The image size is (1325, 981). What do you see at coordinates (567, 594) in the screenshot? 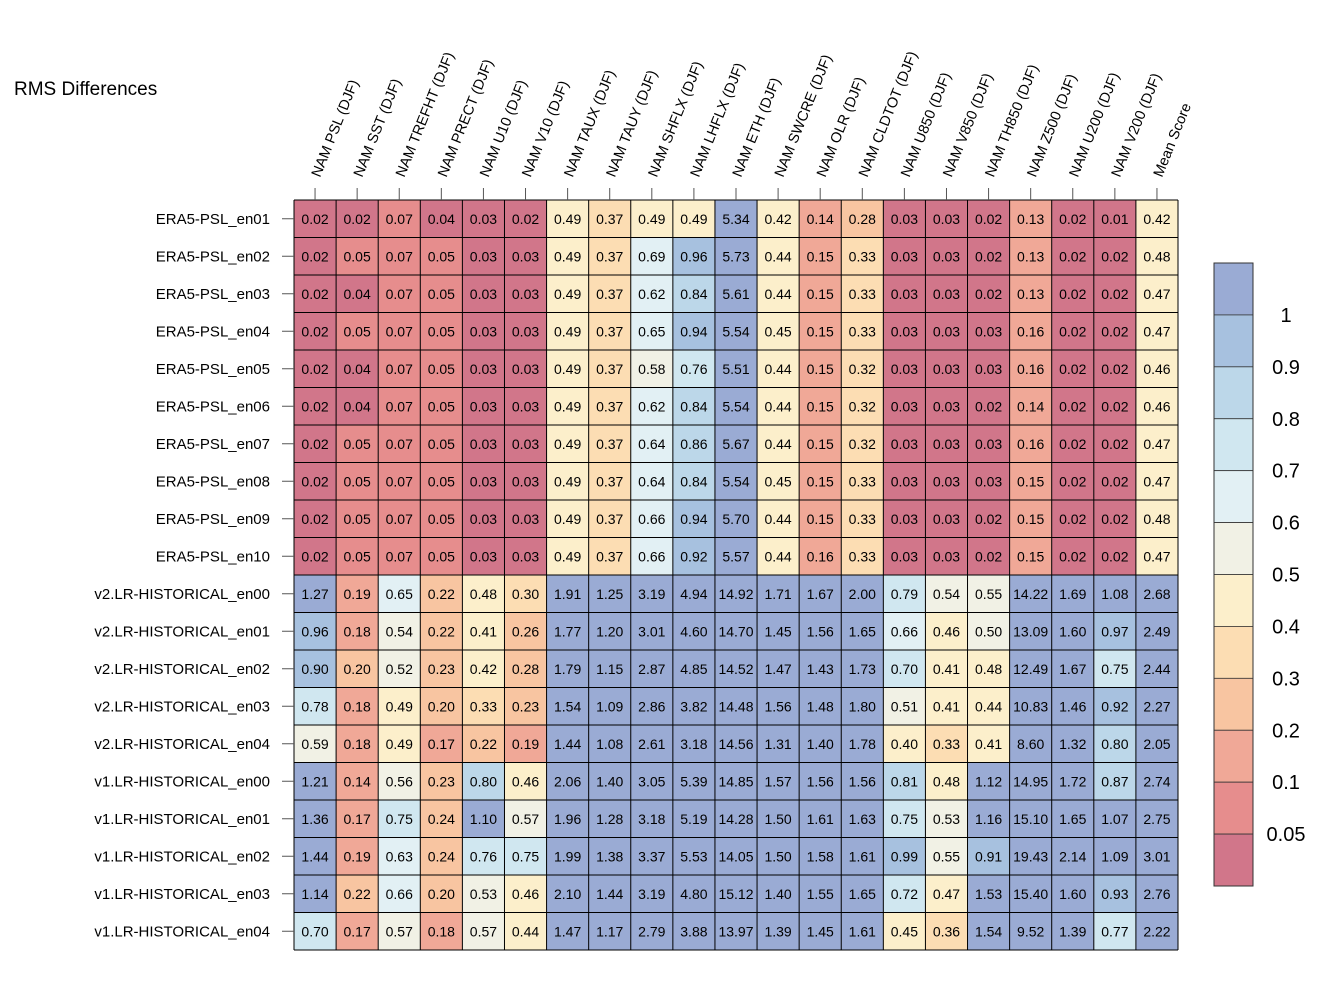
I see `cell-value: 1.91` at bounding box center [567, 594].